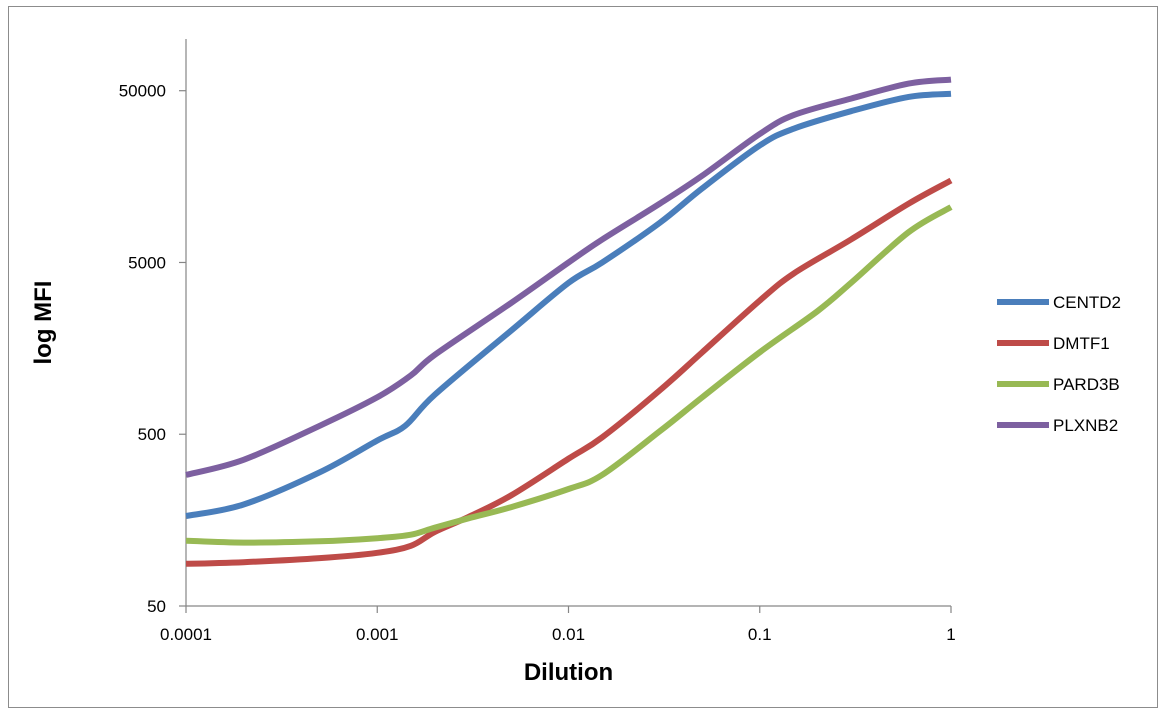  I want to click on legend: CENTD2 DMTF1 PARD3B PLXNB2, so click(1059, 364).